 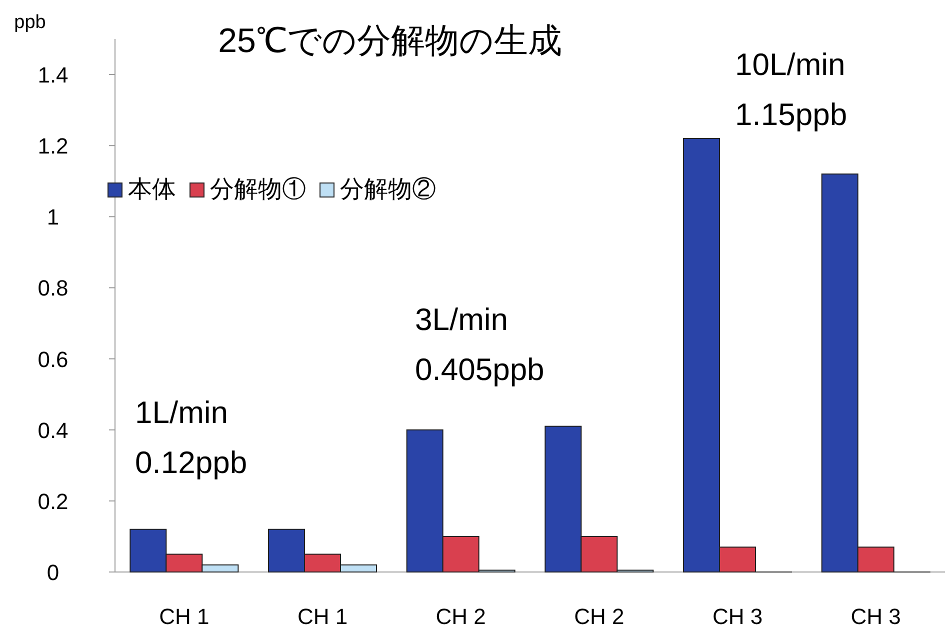 What do you see at coordinates (390, 41) in the screenshot?
I see `chart-title: 25℃での分解物の生成` at bounding box center [390, 41].